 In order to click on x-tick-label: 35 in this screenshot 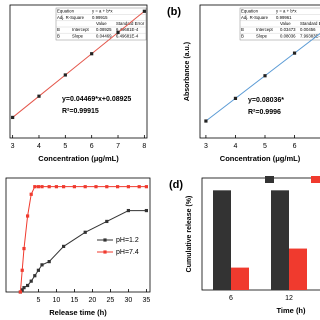, I will do `click(147, 300)`.